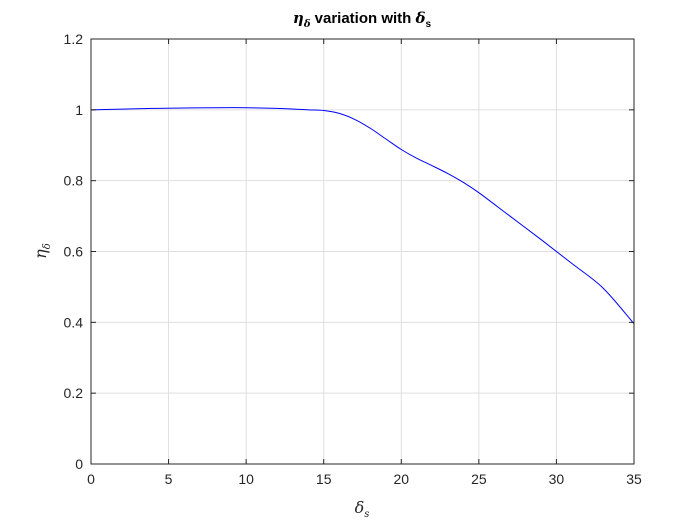  Describe the element at coordinates (91, 479) in the screenshot. I see `x-tick-label: 0` at that location.